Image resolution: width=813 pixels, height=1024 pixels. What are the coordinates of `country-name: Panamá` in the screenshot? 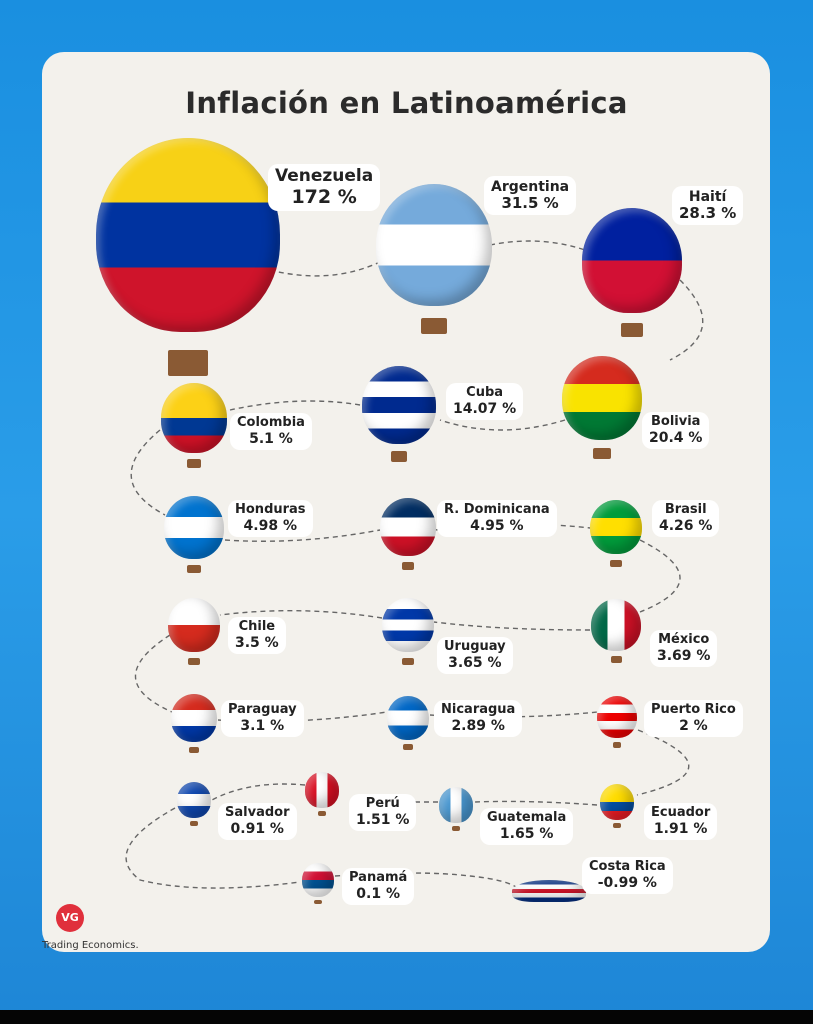 It's located at (378, 877).